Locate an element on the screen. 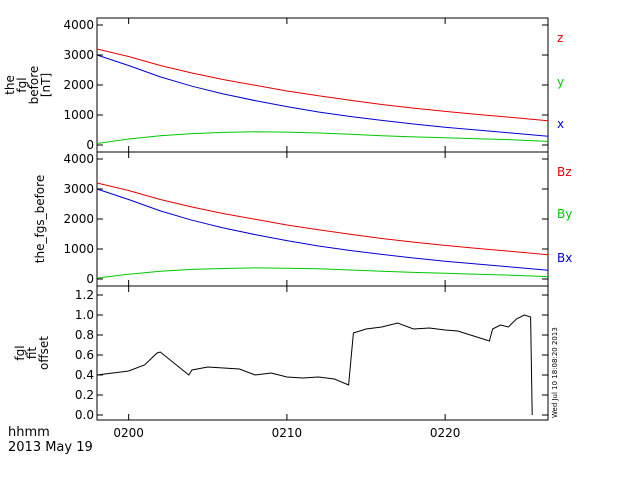 This screenshot has height=480, width=640. y-axis-label-1: [nT] is located at coordinates (46, 85).